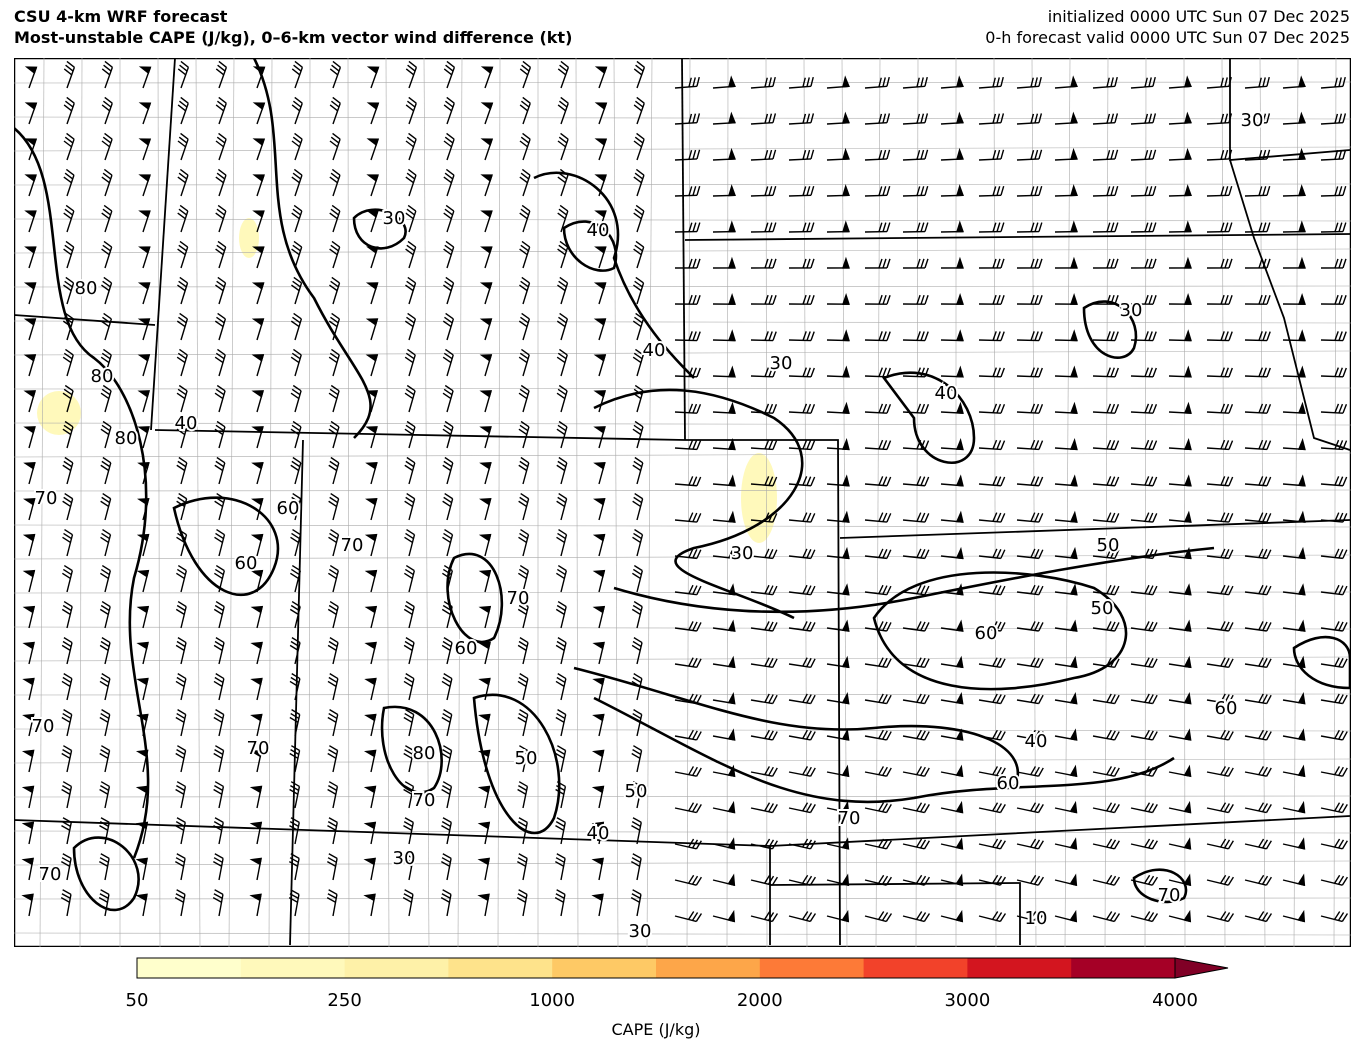 The image size is (1365, 1052). Describe the element at coordinates (759, 498) in the screenshot. I see `cape-area` at that location.